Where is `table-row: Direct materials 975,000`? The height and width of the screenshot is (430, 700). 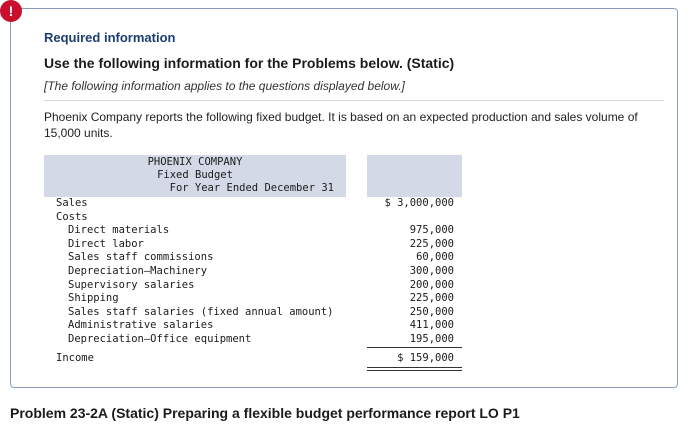 table-row: Direct materials 975,000 is located at coordinates (253, 231).